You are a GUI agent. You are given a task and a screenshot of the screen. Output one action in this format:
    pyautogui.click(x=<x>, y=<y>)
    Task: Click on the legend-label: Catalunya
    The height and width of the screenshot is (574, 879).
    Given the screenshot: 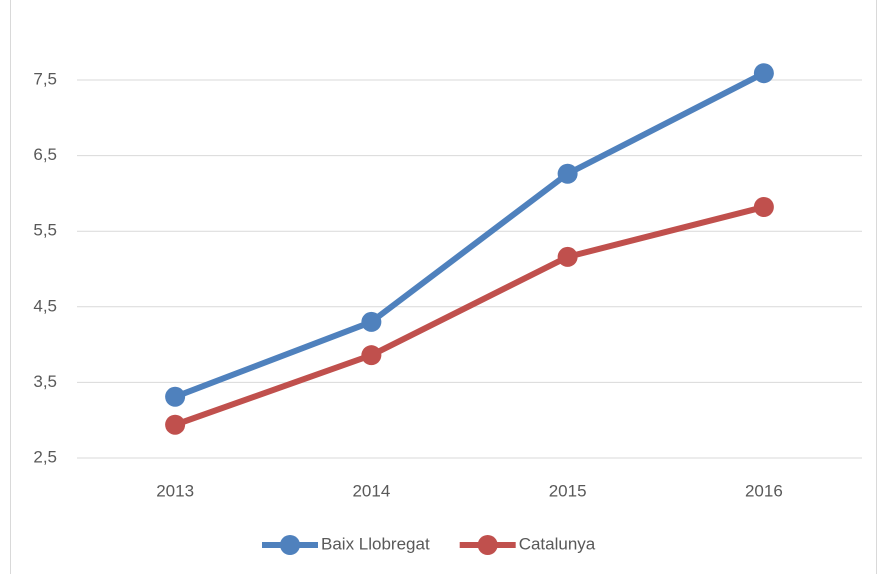 What is the action you would take?
    pyautogui.click(x=557, y=543)
    